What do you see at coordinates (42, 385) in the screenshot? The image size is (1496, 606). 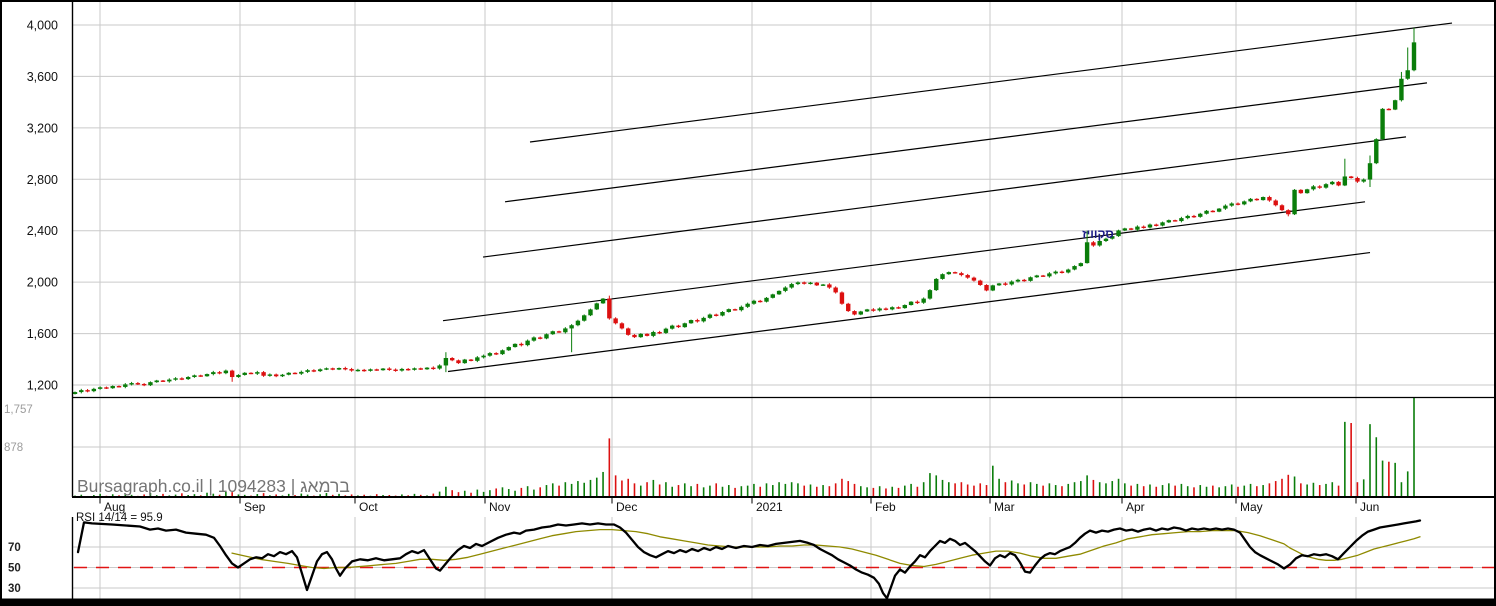 I see `svg-text: 1,200` at bounding box center [42, 385].